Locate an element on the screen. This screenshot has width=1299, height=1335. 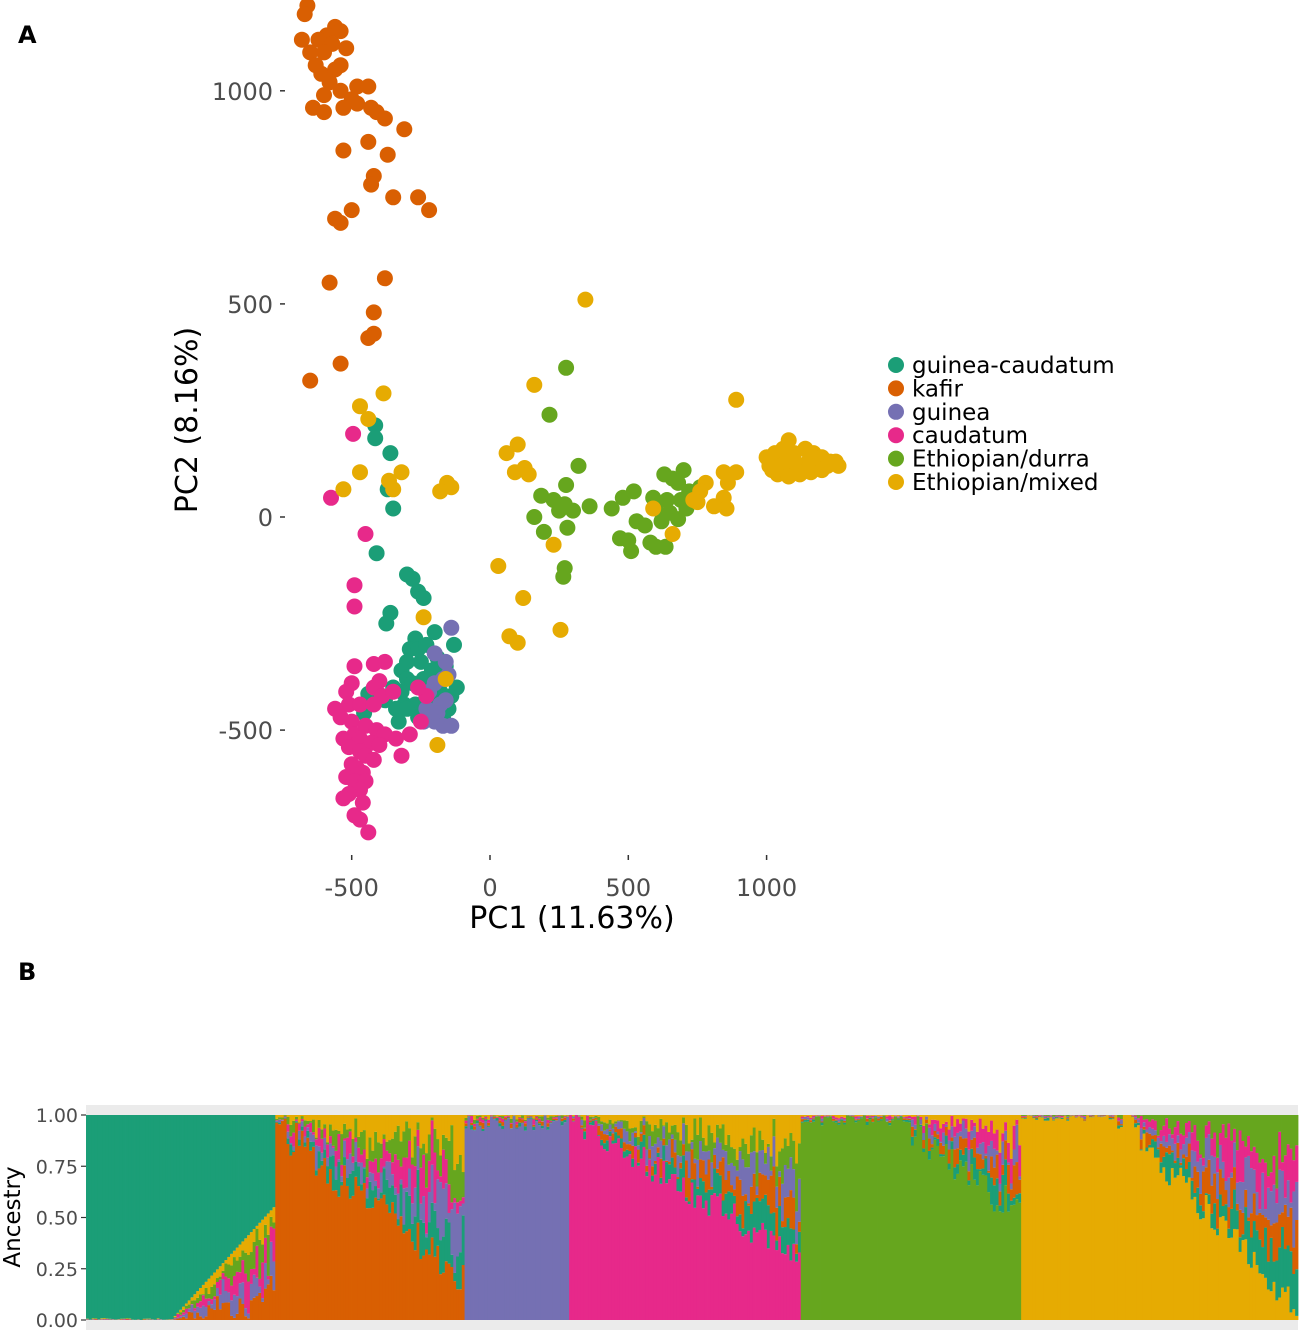
point-ethiopian-durra is located at coordinates (566, 367).